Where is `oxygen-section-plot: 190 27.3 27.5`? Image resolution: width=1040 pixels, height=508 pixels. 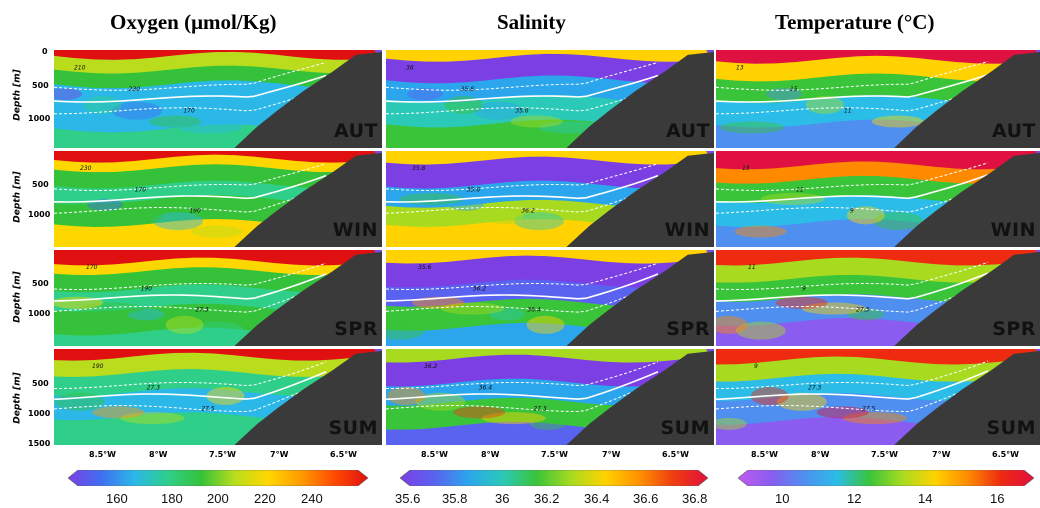
oxygen-section-plot: 190 27.3 27.5 is located at coordinates (218, 397).